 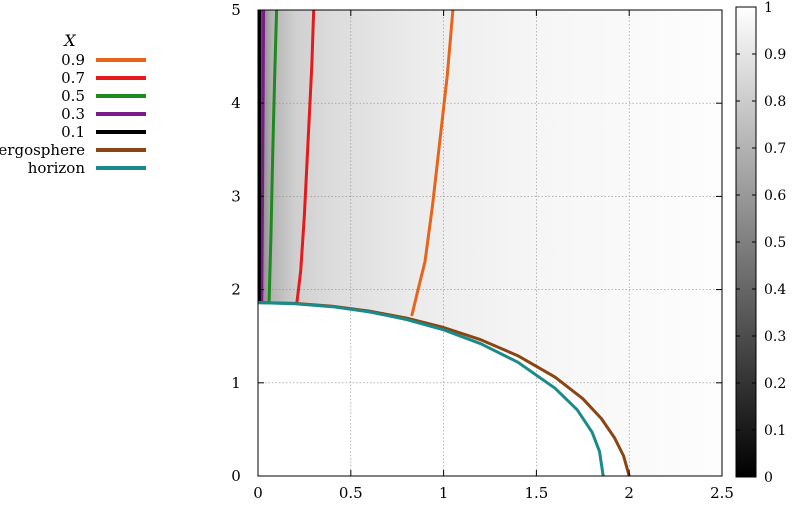 I want to click on series-line-0.5, so click(x=273, y=156).